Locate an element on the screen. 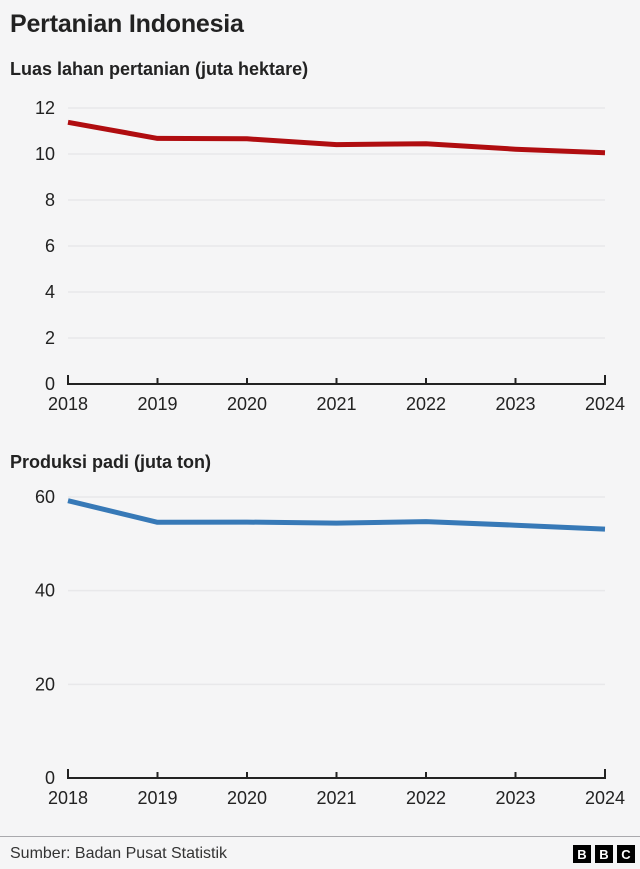  chart-subtitle-land-area: Luas lahan pertanian (juta hektare) is located at coordinates (159, 69).